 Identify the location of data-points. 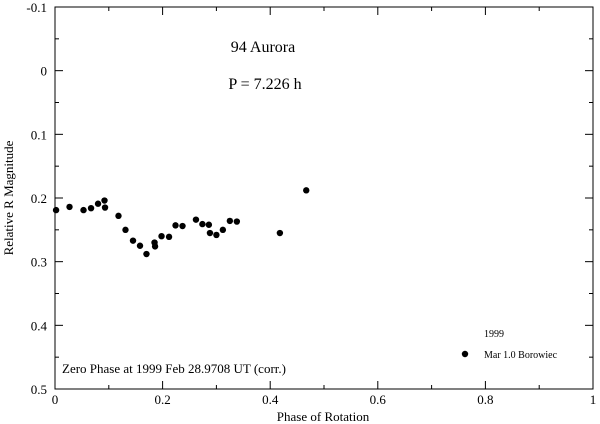
(181, 222).